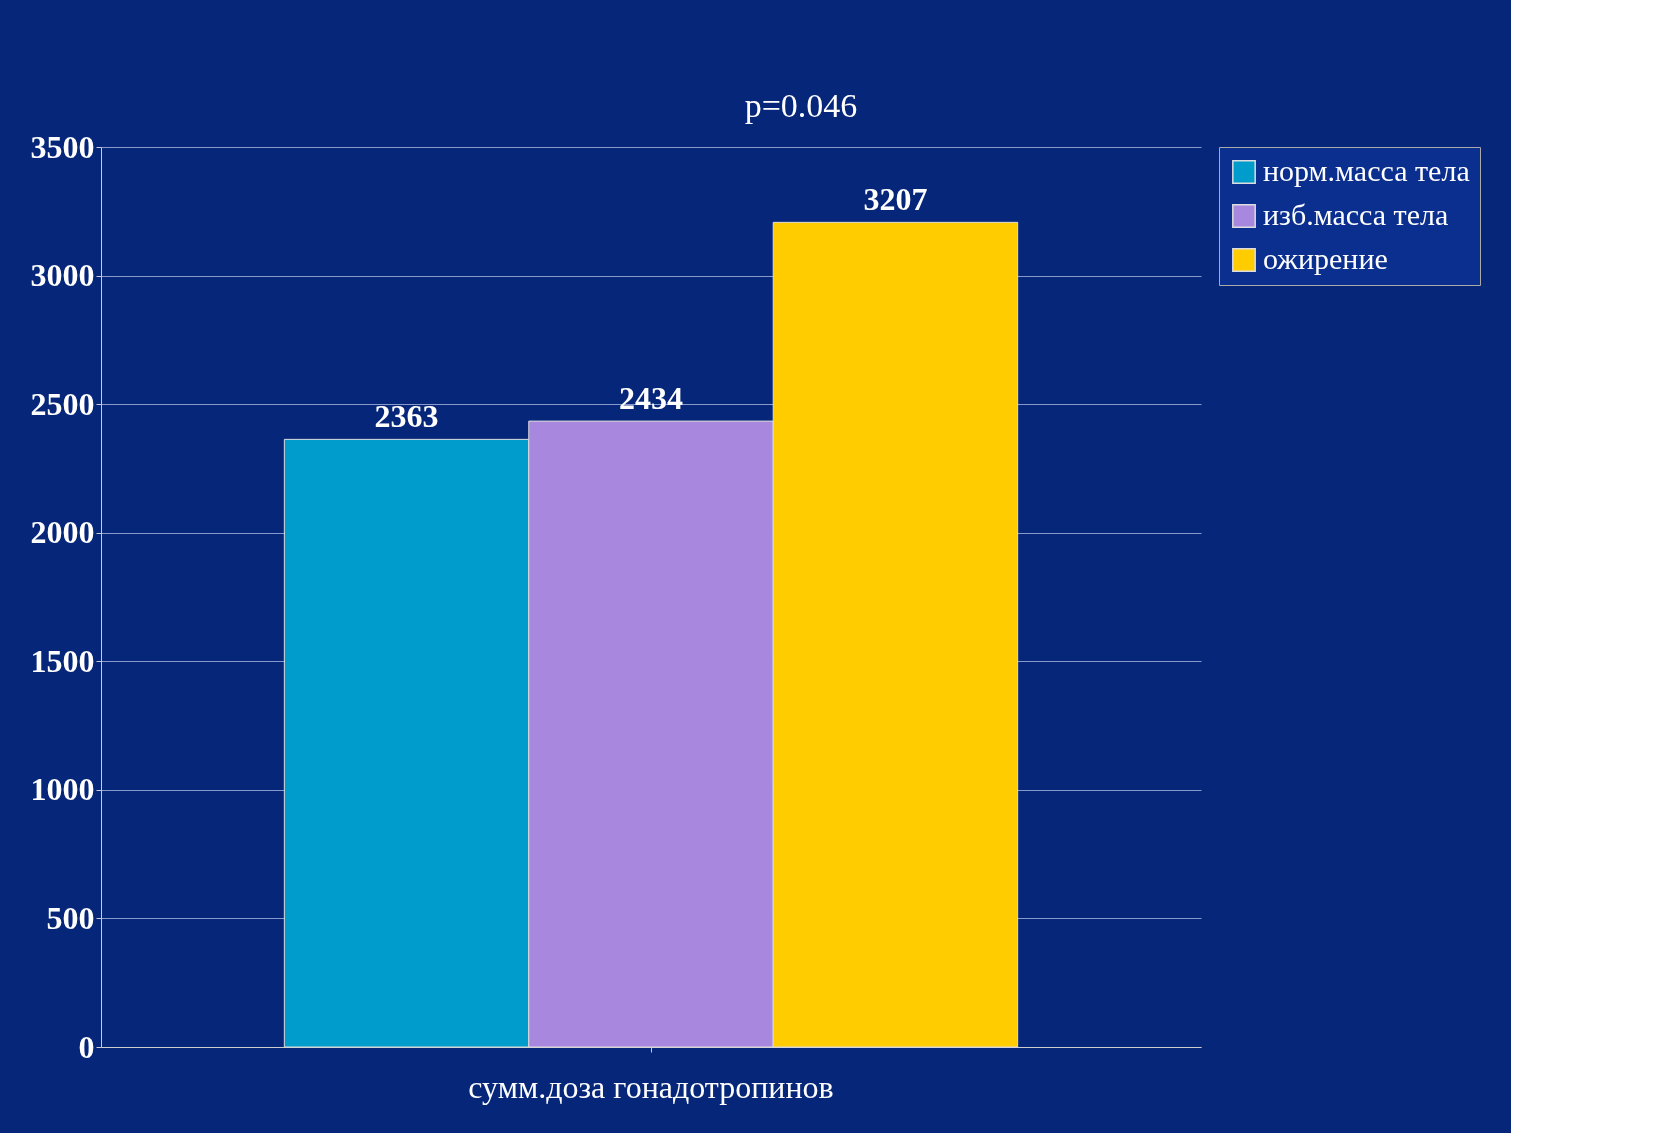 The width and height of the screenshot is (1679, 1144). What do you see at coordinates (1366, 170) in the screenshot?
I see `legend-label: норм.масса тела` at bounding box center [1366, 170].